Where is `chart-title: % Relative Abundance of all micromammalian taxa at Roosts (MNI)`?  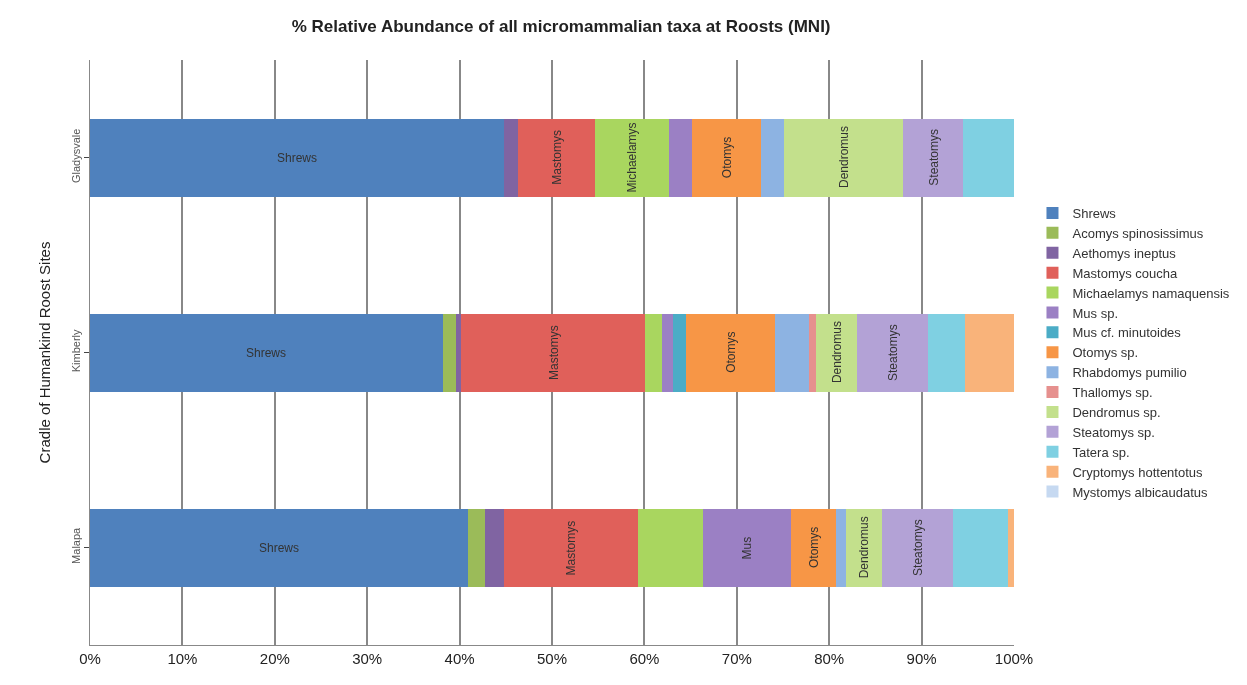
chart-title: % Relative Abundance of all micromammalian taxa at Roosts (MNI) is located at coordinates (561, 27).